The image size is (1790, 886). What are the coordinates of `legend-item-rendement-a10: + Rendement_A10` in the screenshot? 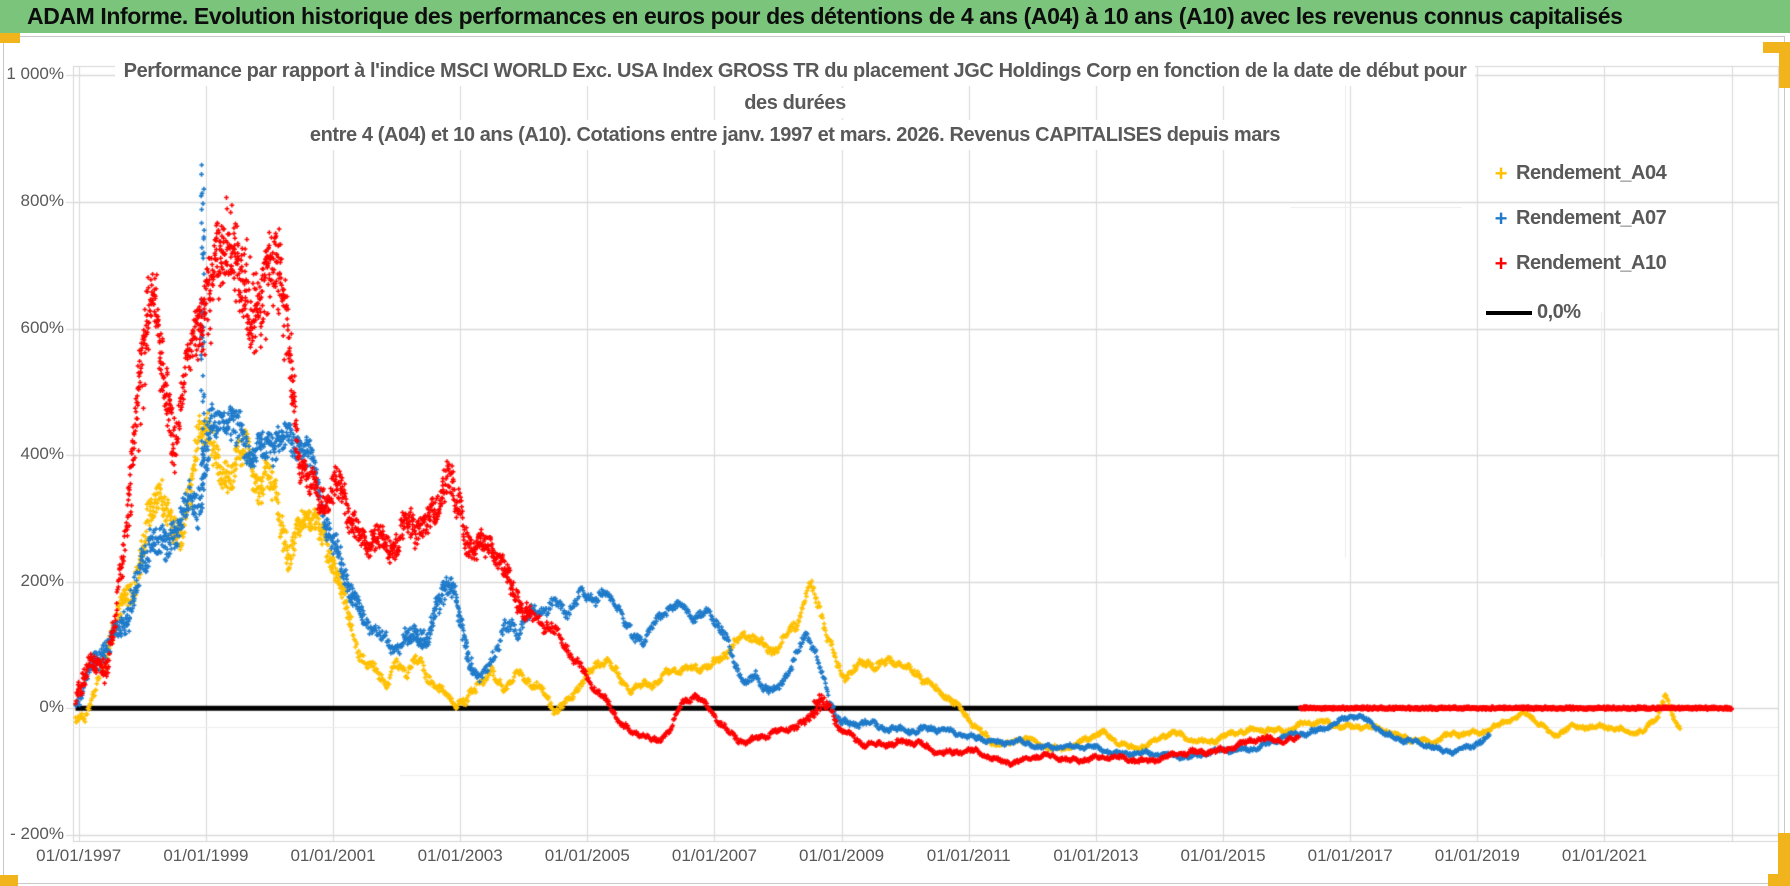 It's located at (1601, 263).